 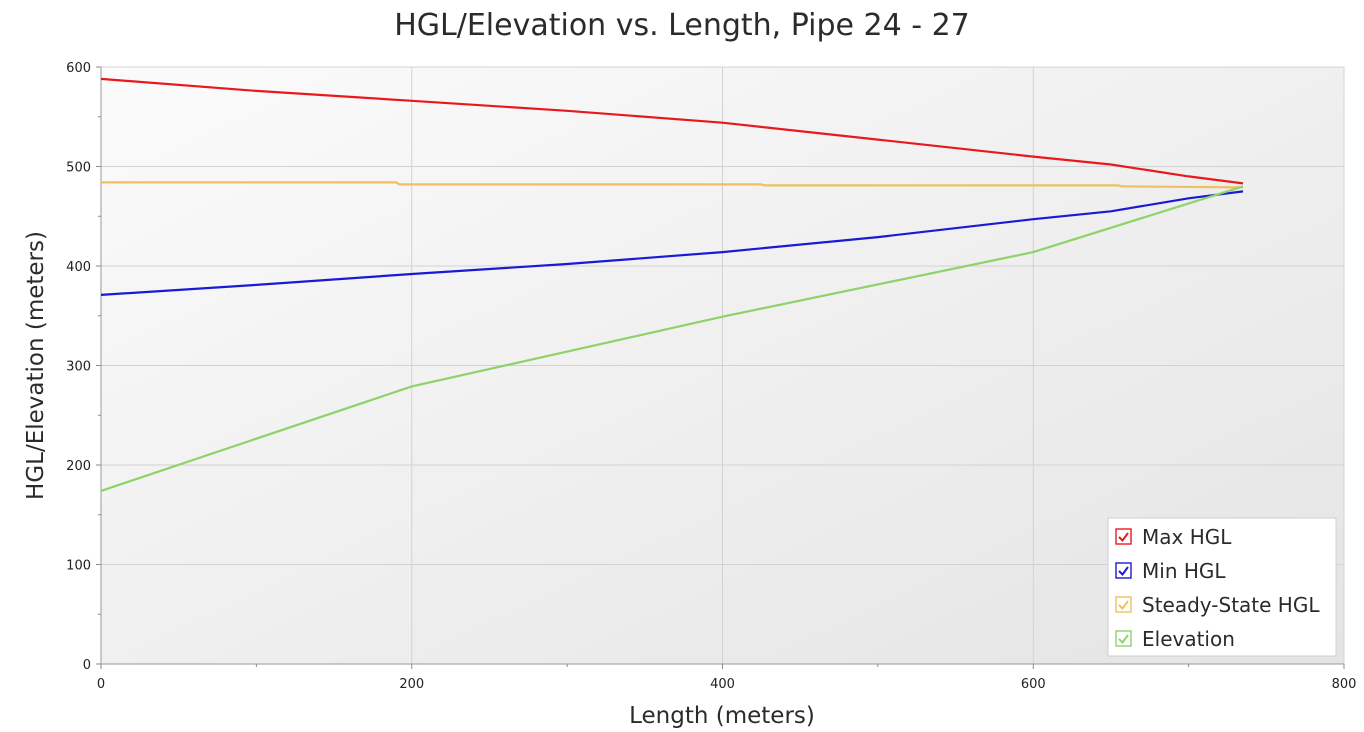 I want to click on legend-checkbox-elevation, so click(x=1123, y=638).